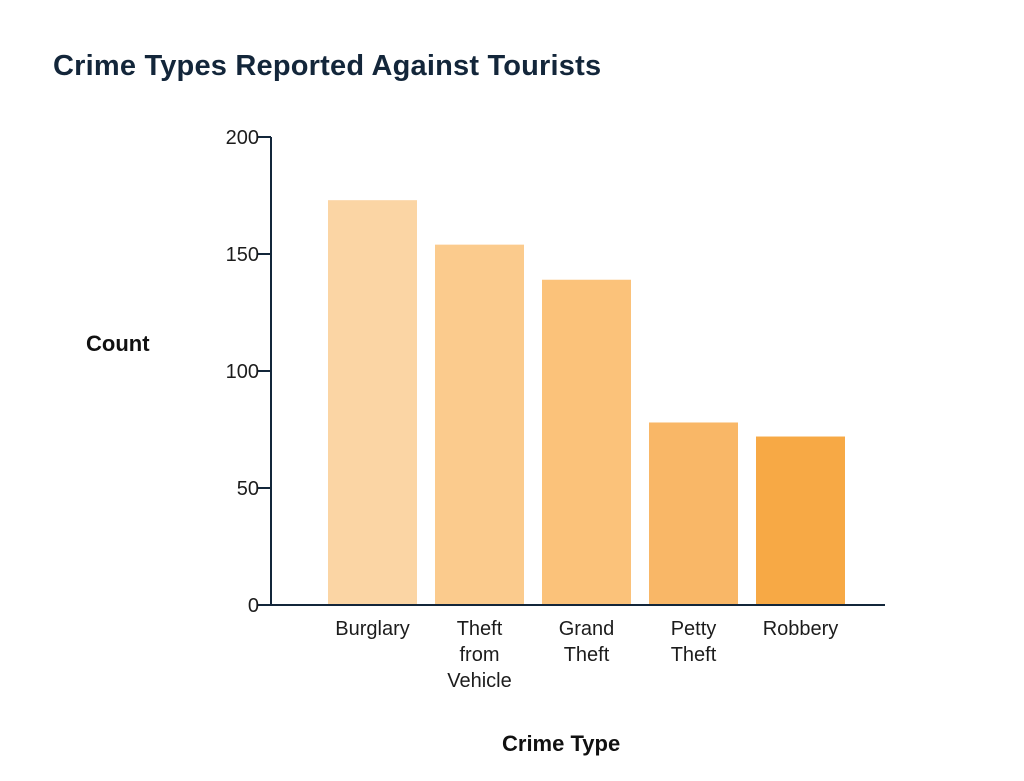  Describe the element at coordinates (253, 606) in the screenshot. I see `y-tick-label-0: 0` at that location.